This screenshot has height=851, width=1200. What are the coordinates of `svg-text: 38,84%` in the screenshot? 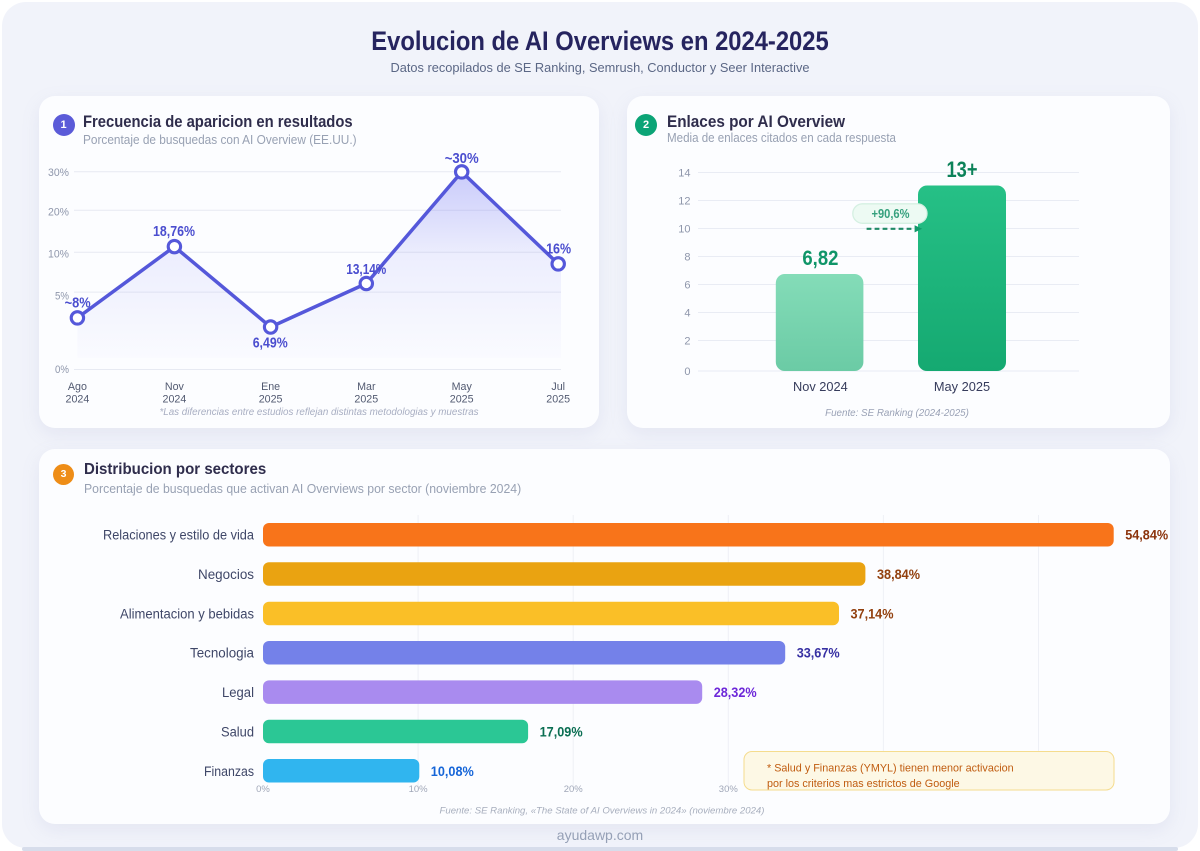 It's located at (898, 574).